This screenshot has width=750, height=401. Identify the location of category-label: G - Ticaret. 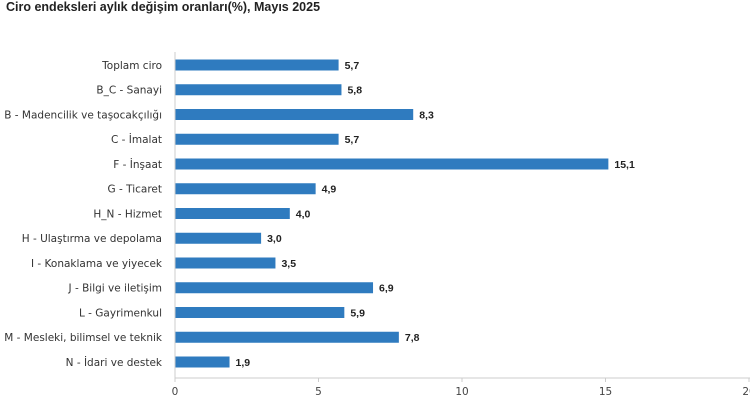
(135, 190).